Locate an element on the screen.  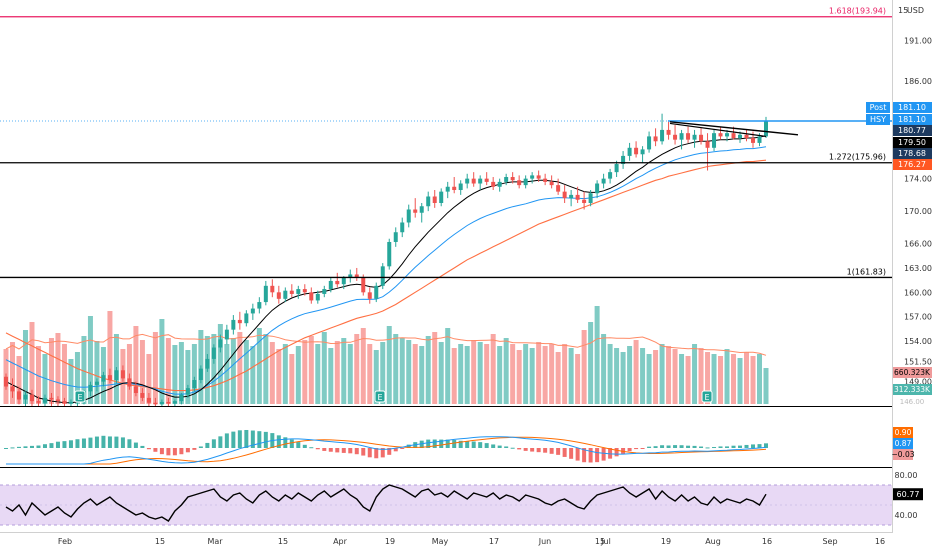
time-tick-label: Apr is located at coordinates (340, 541).